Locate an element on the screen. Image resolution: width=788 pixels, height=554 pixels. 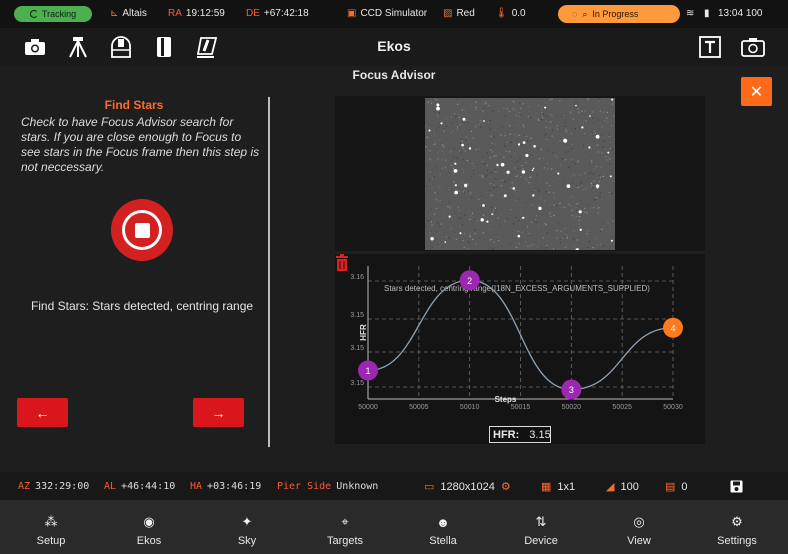
view-icon: ◎ is located at coordinates (639, 521).